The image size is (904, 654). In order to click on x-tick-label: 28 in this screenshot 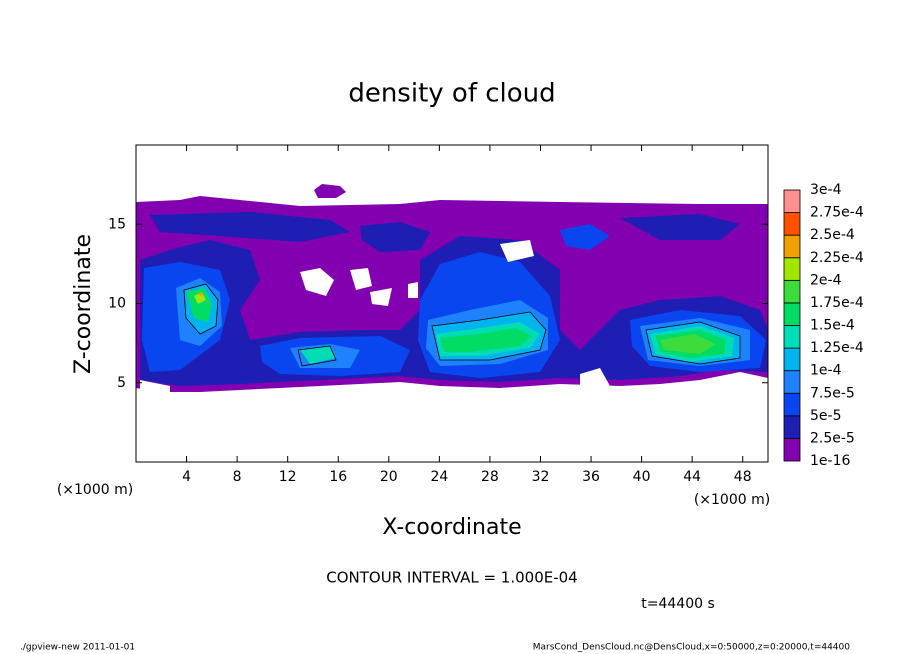, I will do `click(490, 477)`.